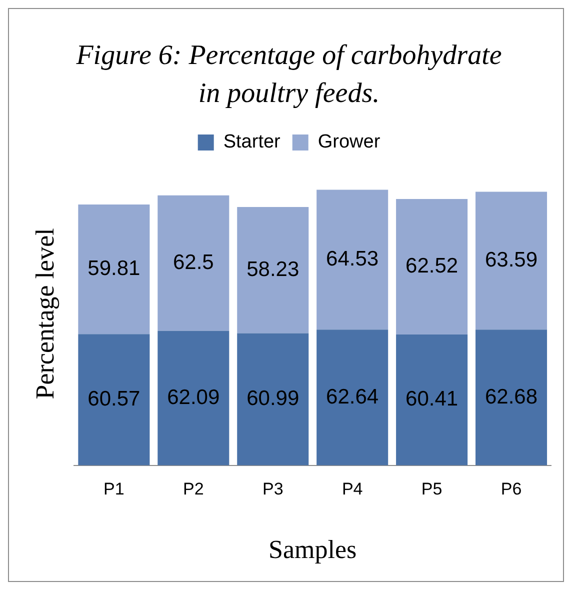 The height and width of the screenshot is (591, 573). I want to click on chart-title: Figure 6: Percentage of carbohydrate in poultry feeds., so click(289, 75).